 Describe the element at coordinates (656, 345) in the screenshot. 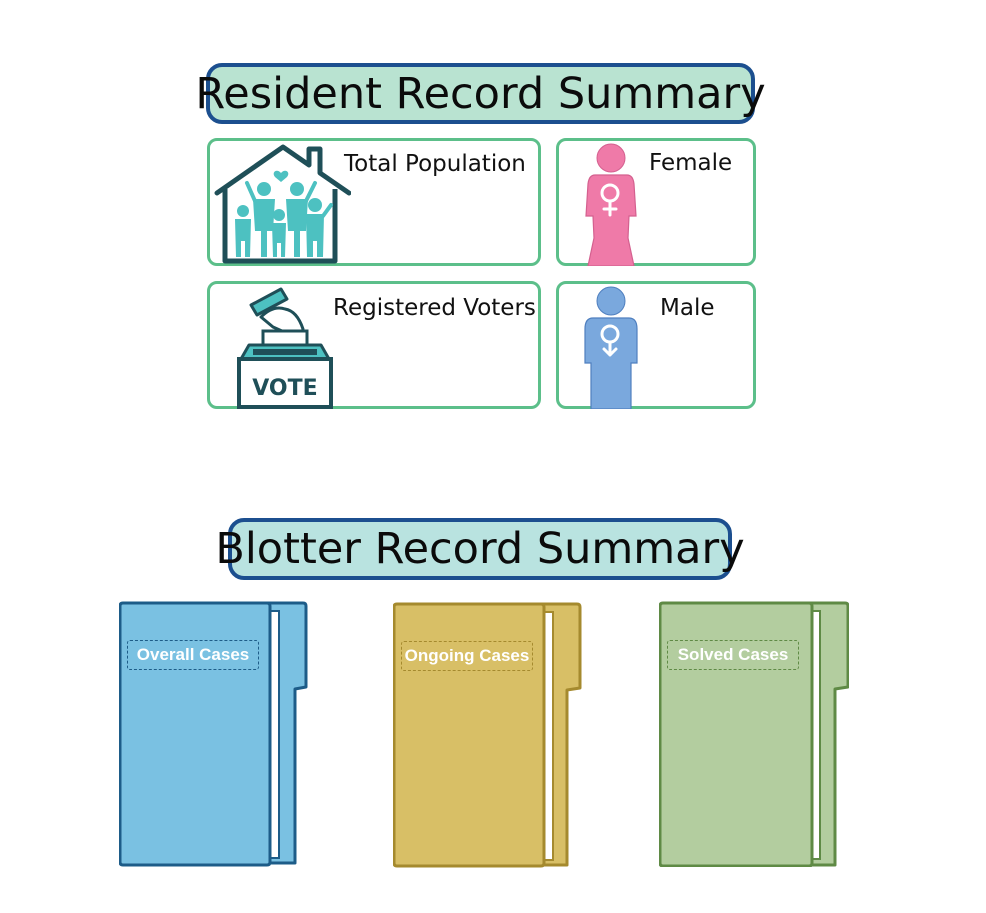

I see `male-card: Male` at that location.